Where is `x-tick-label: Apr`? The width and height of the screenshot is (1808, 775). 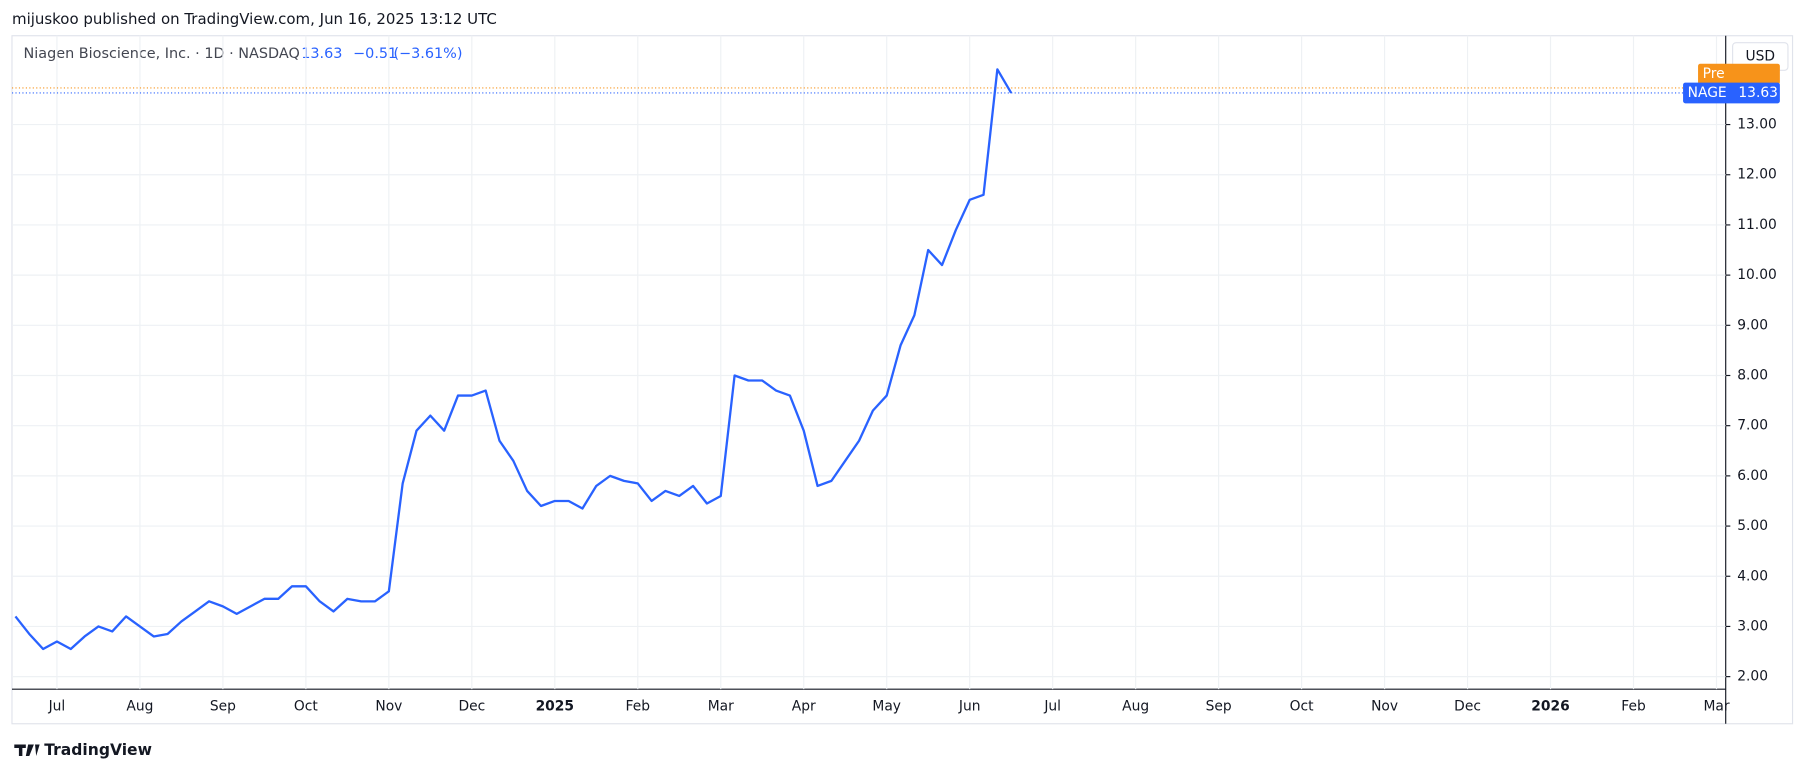
x-tick-label: Apr is located at coordinates (804, 706).